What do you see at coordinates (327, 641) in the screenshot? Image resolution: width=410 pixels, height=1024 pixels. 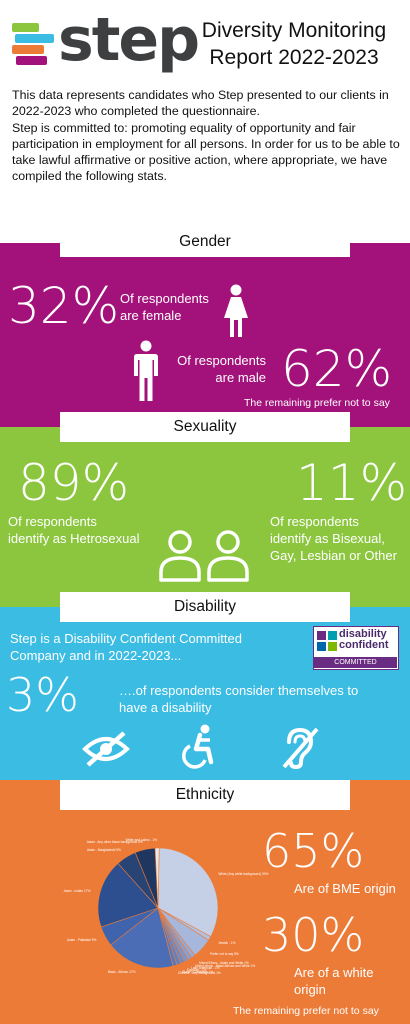 I see `badge-squares-icon` at bounding box center [327, 641].